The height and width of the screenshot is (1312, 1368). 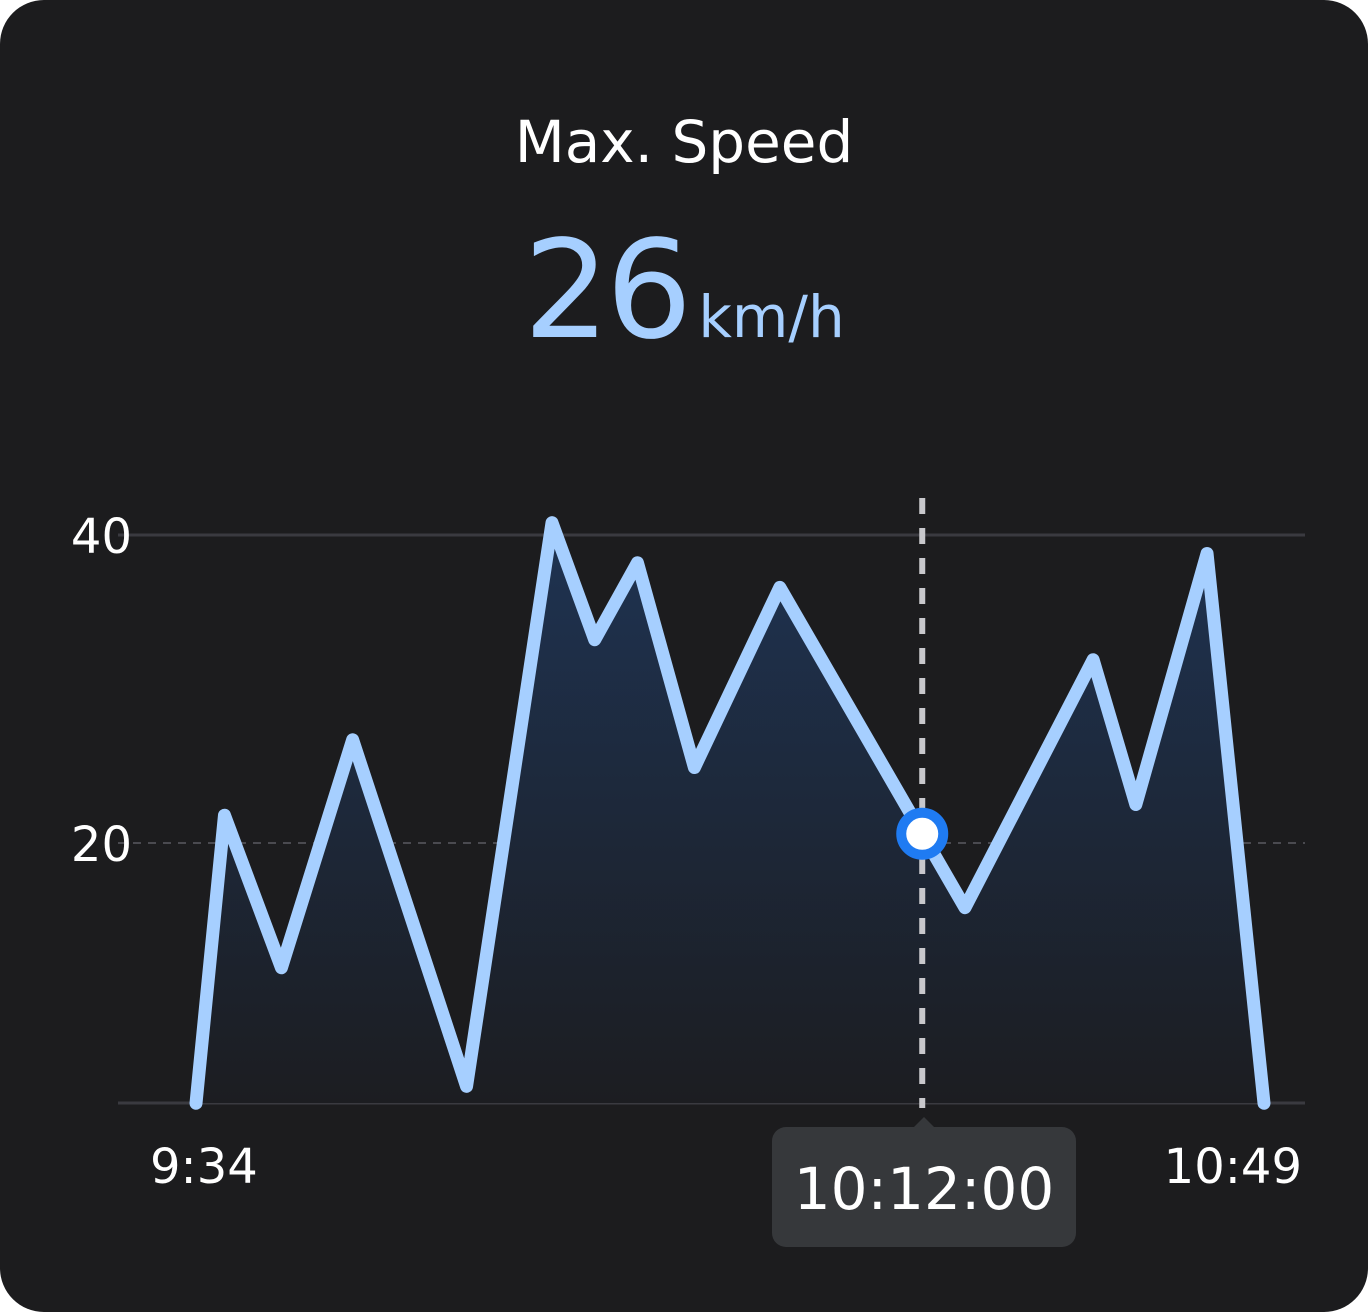 I want to click on x-tick-start: 9:34, so click(x=204, y=1167).